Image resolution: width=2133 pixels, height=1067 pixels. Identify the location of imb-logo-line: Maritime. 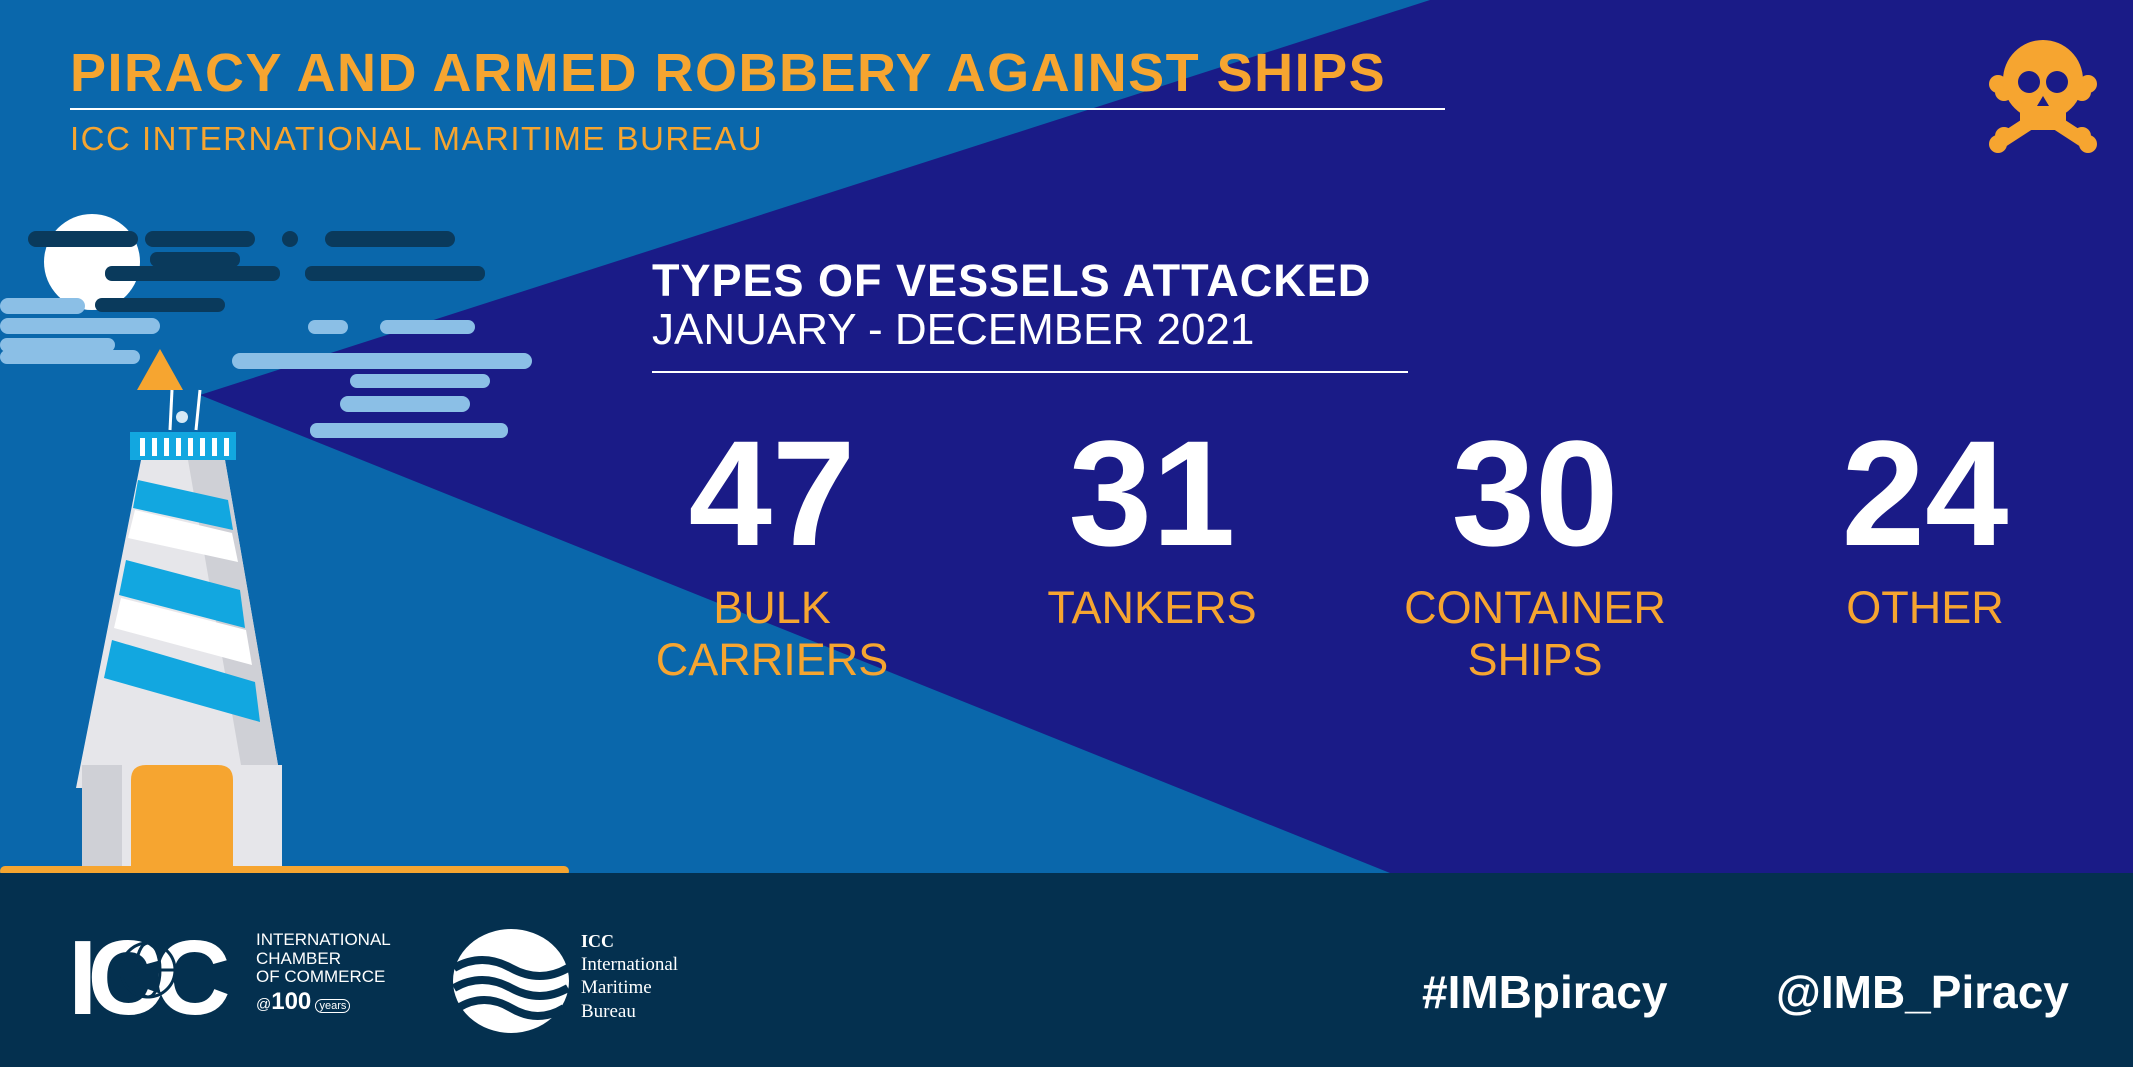
(616, 988).